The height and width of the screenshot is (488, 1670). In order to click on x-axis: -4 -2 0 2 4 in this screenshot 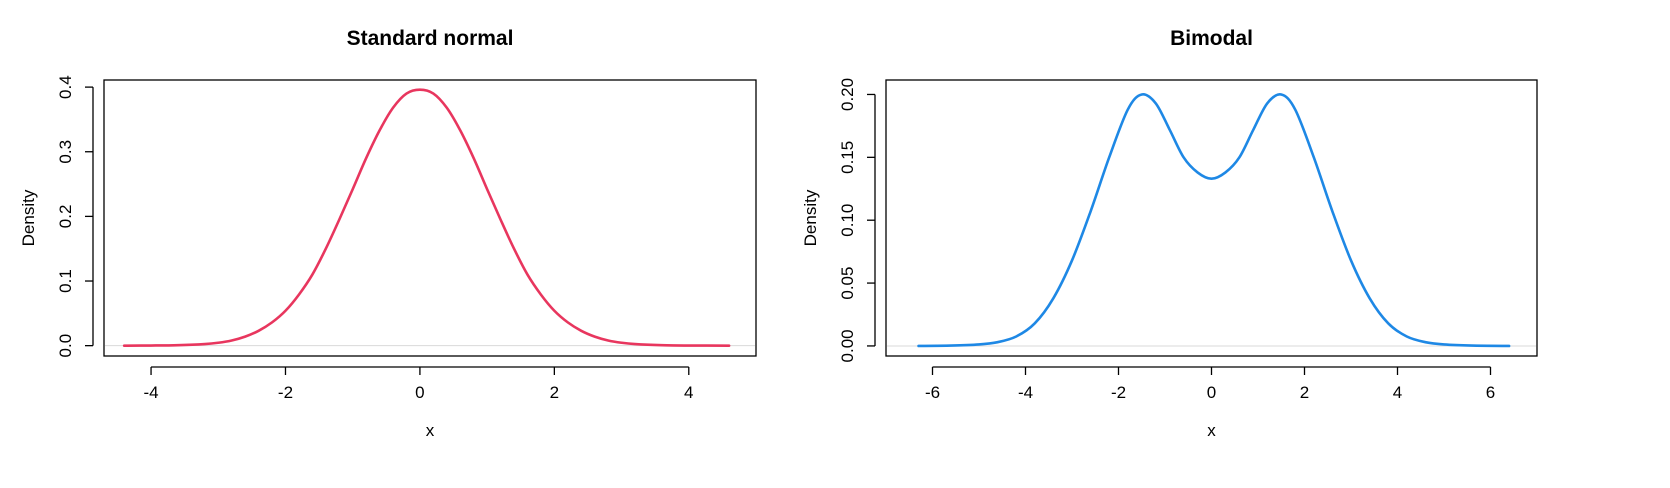, I will do `click(418, 384)`.